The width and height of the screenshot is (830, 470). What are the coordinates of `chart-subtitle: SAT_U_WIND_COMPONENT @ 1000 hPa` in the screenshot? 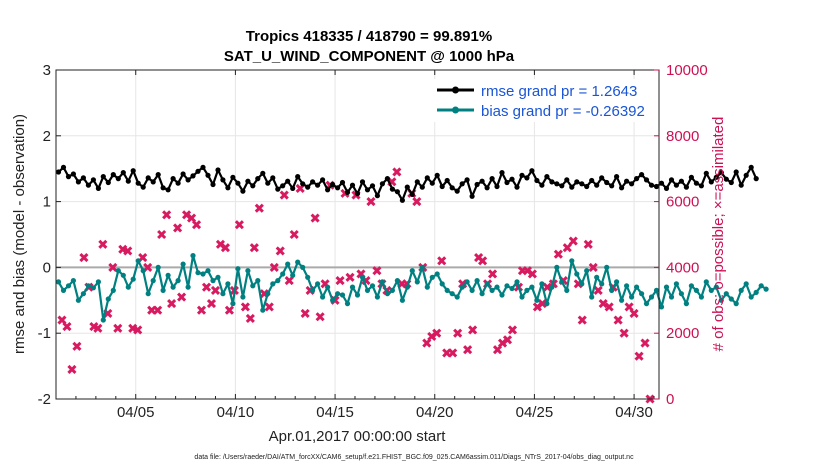 It's located at (369, 56).